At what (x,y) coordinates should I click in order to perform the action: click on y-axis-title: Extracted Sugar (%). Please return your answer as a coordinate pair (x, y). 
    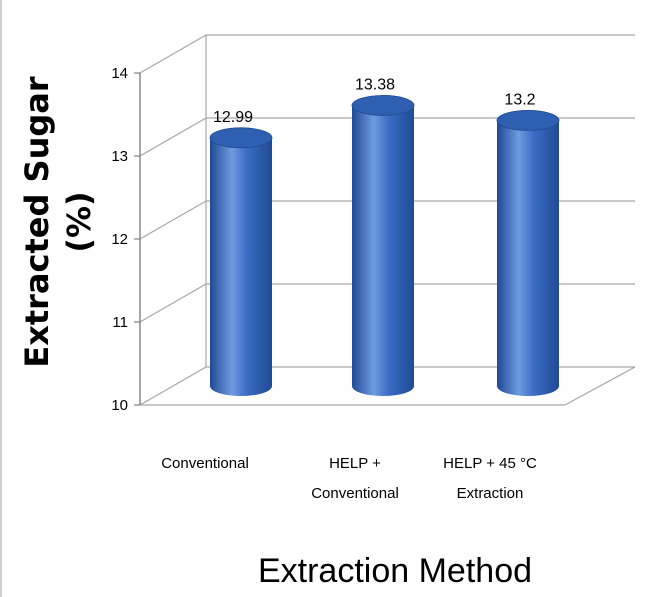
    Looking at the image, I should click on (58, 222).